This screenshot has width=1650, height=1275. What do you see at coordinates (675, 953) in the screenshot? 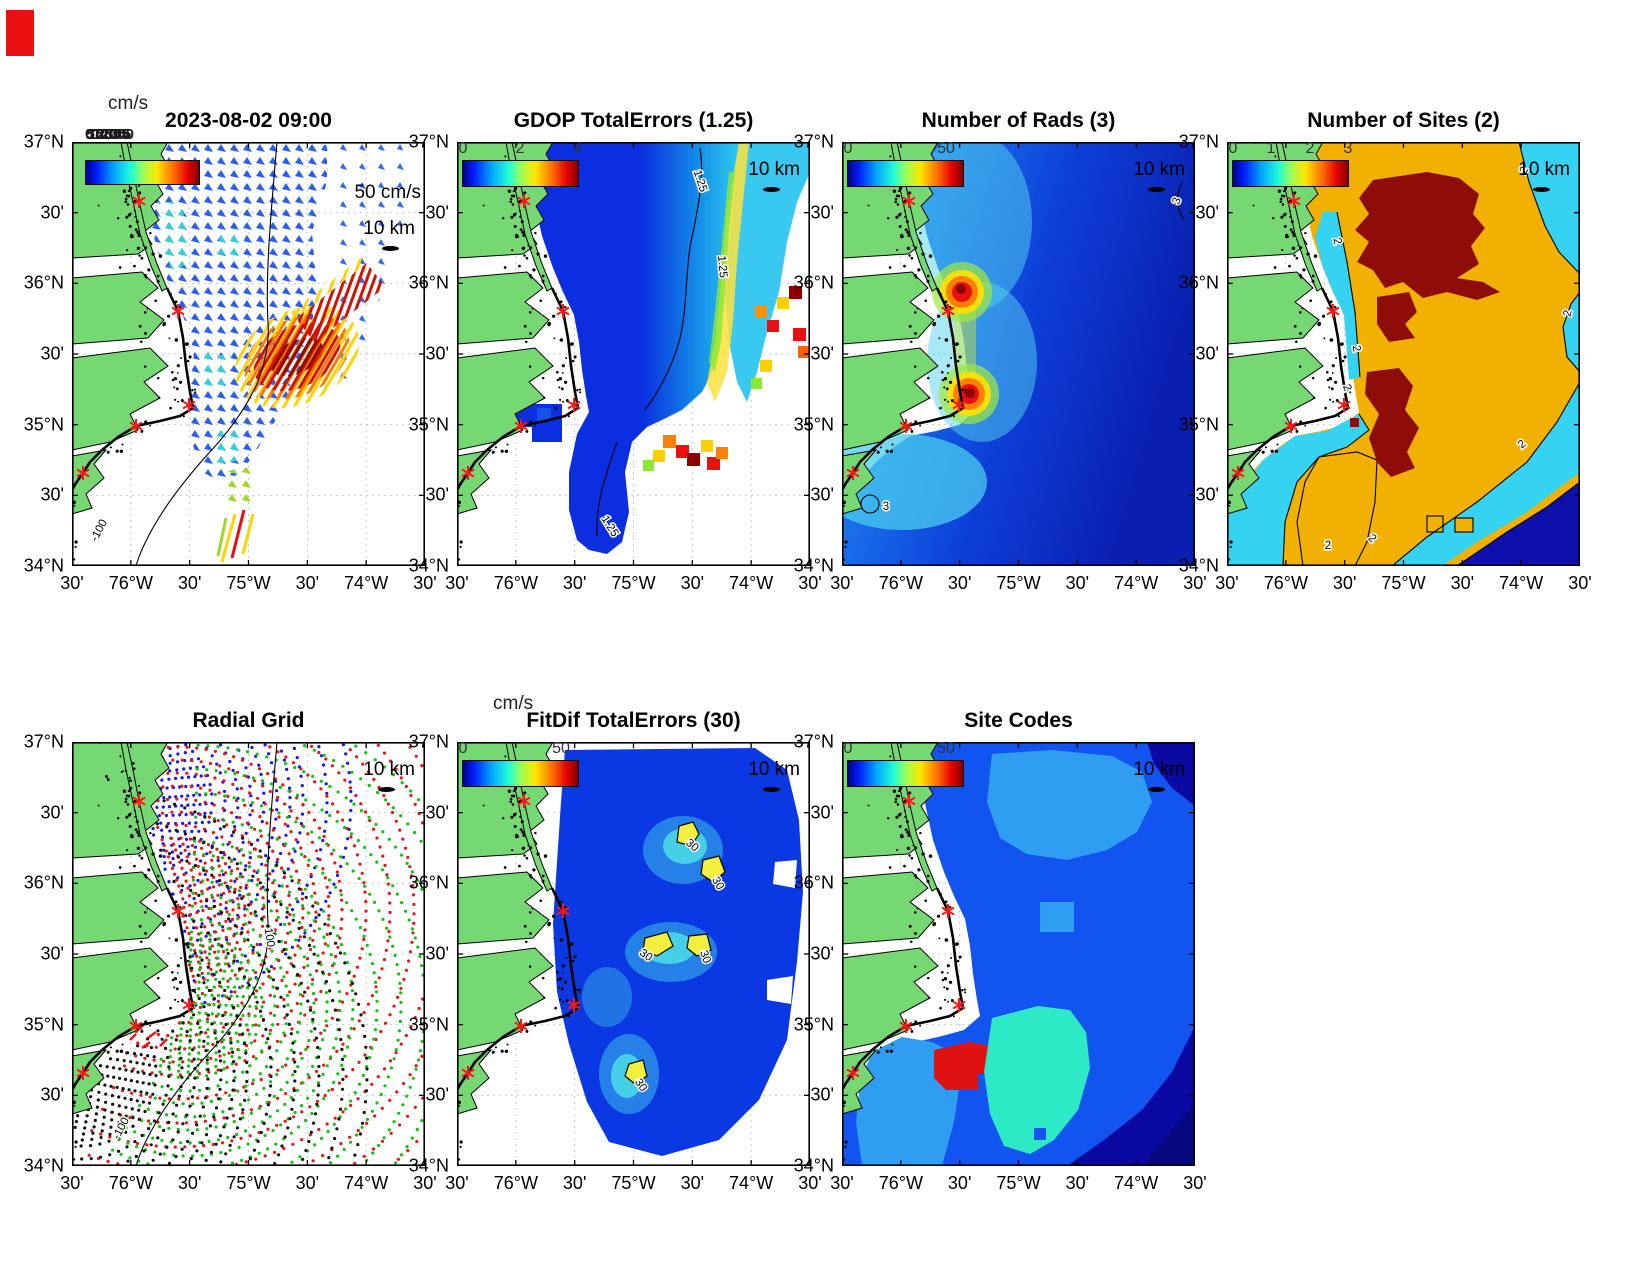
I see `fitdif-high-blobs` at bounding box center [675, 953].